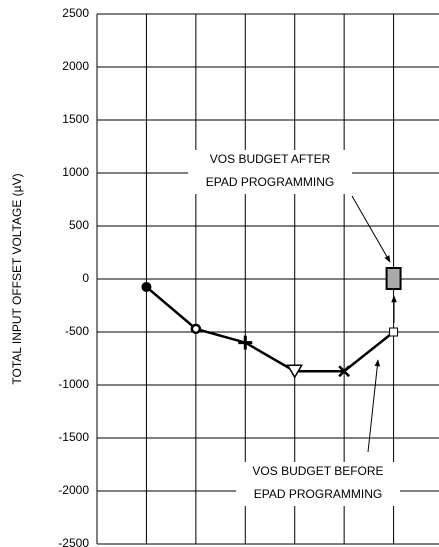  Describe the element at coordinates (75, 172) in the screenshot. I see `y-tick-label: 1000` at that location.